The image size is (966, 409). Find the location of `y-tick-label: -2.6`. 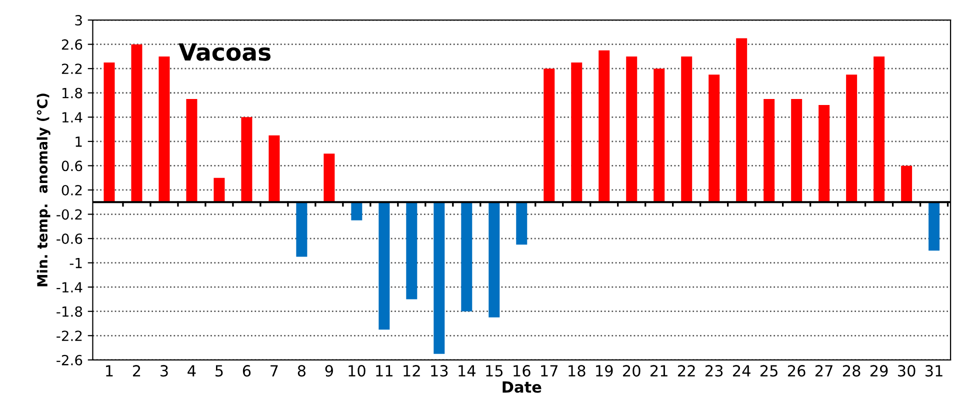

y-tick-label: -2.6 is located at coordinates (69, 360).